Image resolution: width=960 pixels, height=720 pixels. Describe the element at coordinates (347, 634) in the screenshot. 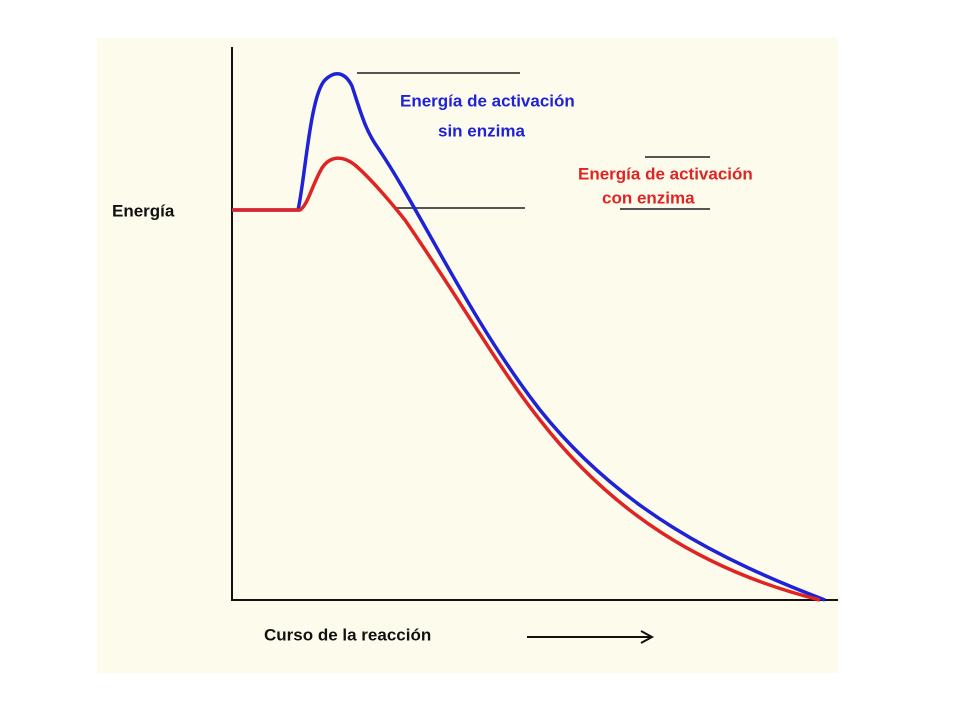

I see `x-axis-label: Curso de la reacción` at that location.